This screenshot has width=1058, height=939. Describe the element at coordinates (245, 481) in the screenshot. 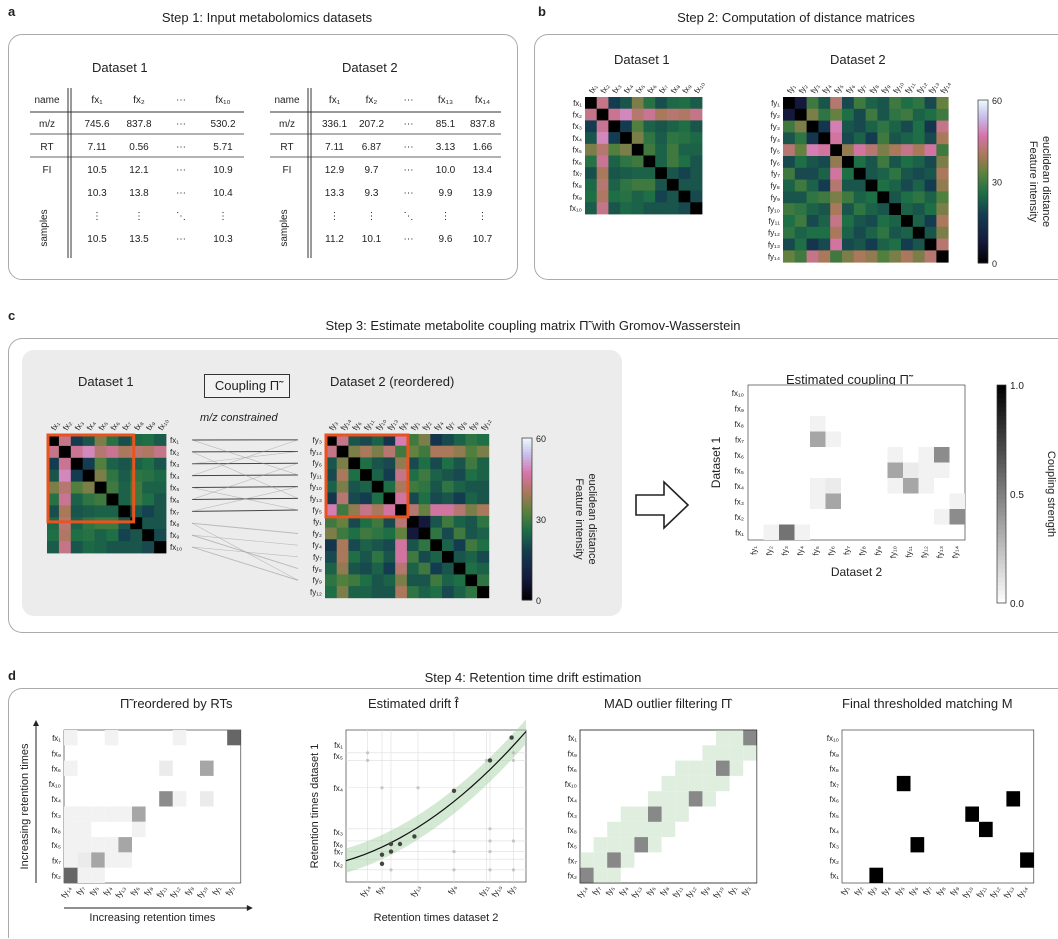

I see `c-map-line-faint` at that location.